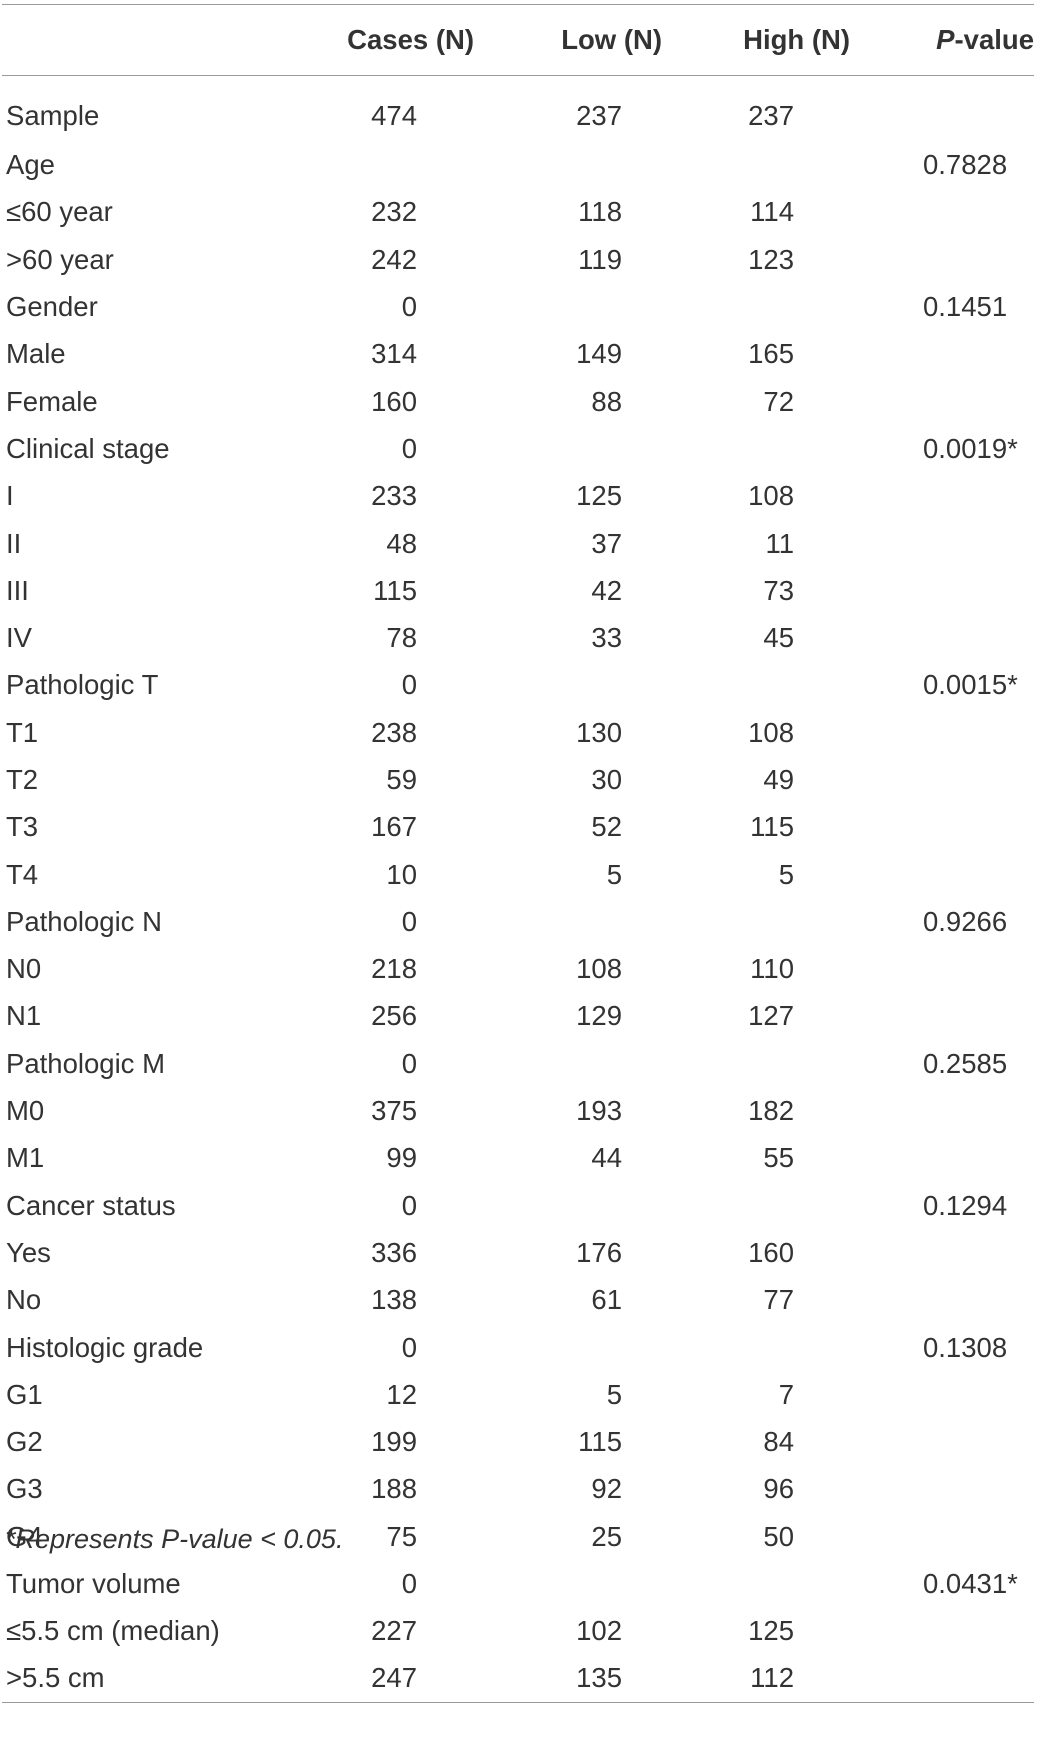 The image size is (1040, 1758). I want to click on cell-high: 123, so click(771, 259).